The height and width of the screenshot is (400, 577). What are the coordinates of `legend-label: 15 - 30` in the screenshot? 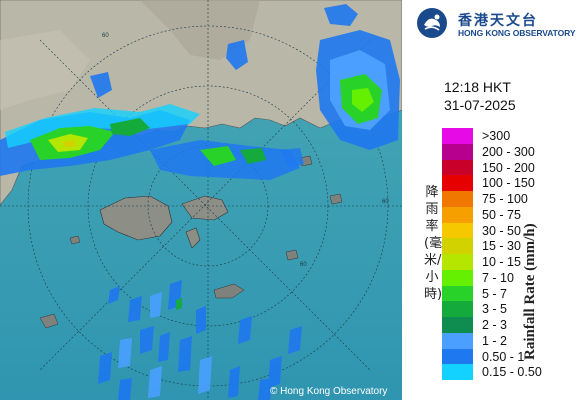 It's located at (501, 246).